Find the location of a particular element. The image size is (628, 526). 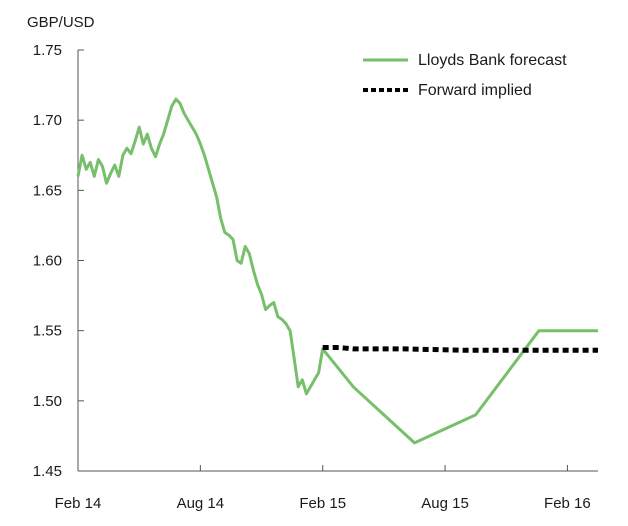

y-axis-title: GBP/USD is located at coordinates (61, 22).